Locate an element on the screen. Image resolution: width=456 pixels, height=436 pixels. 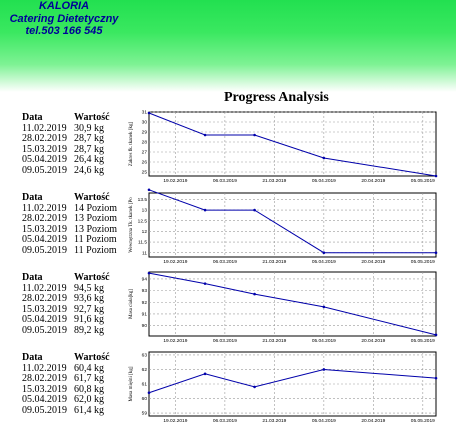
y-tick-label: 91 is located at coordinates (145, 314).